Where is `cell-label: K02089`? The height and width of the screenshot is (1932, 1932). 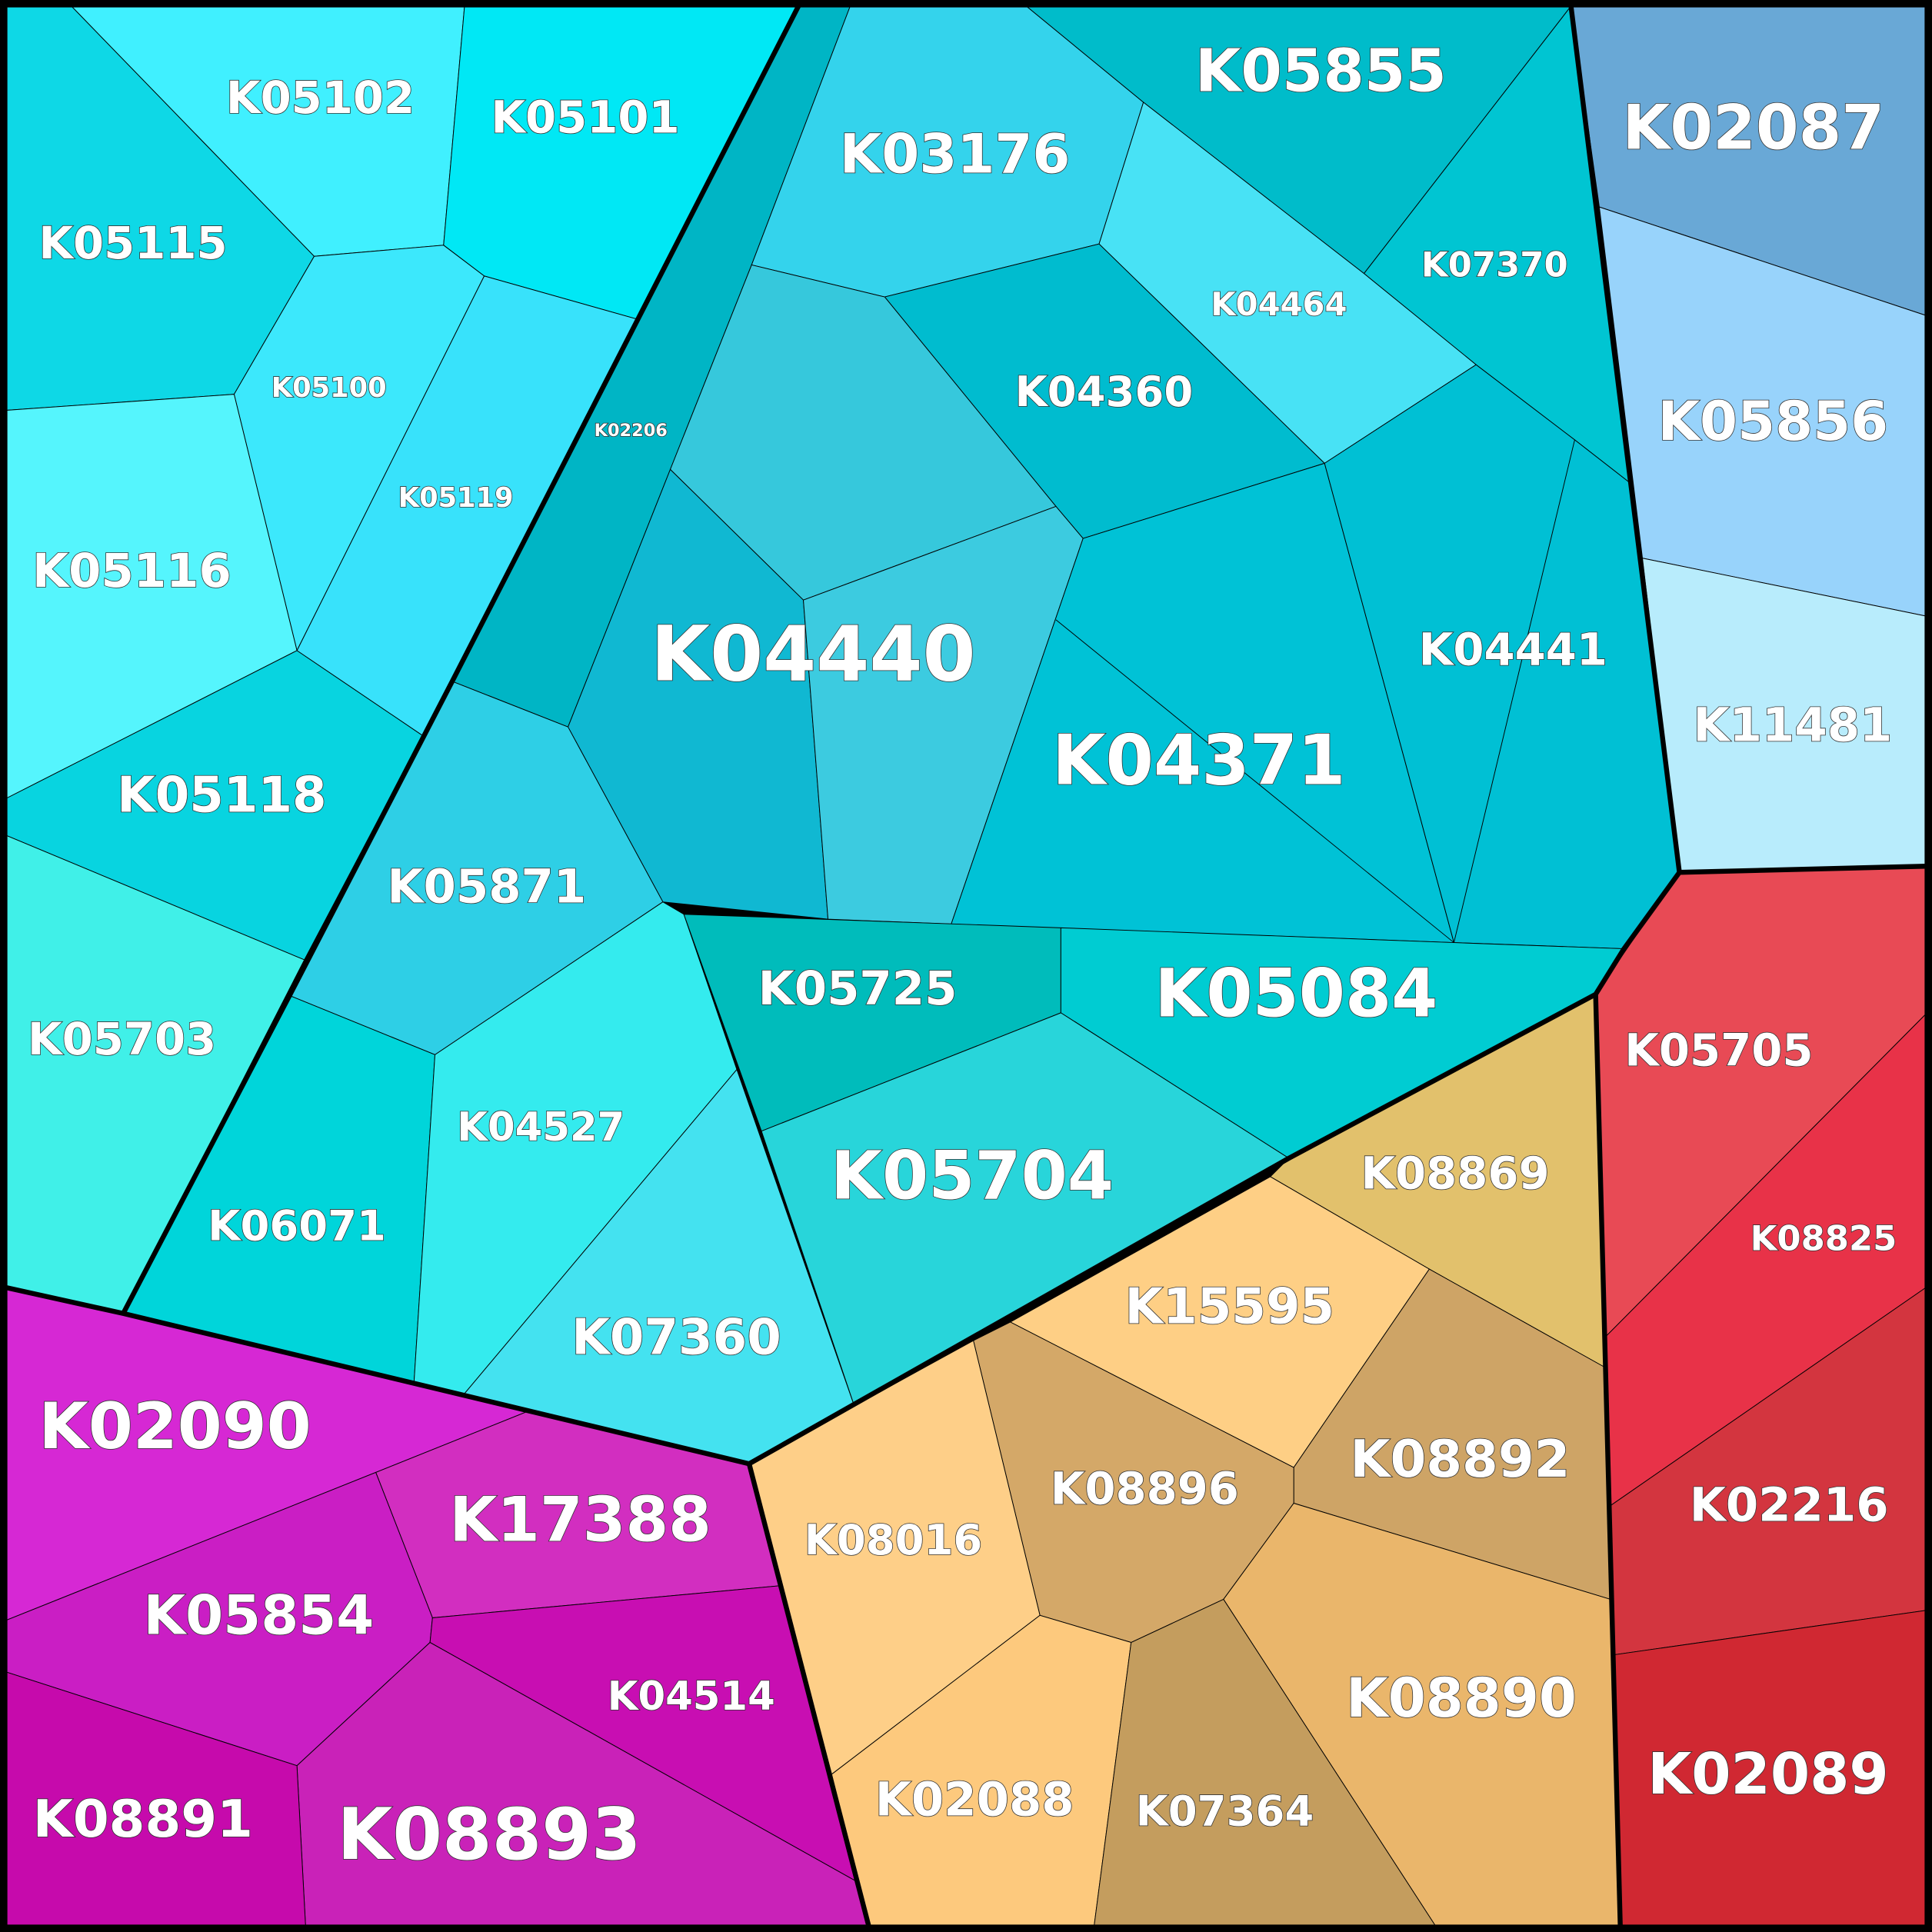
cell-label: K02089 is located at coordinates (1767, 1774).